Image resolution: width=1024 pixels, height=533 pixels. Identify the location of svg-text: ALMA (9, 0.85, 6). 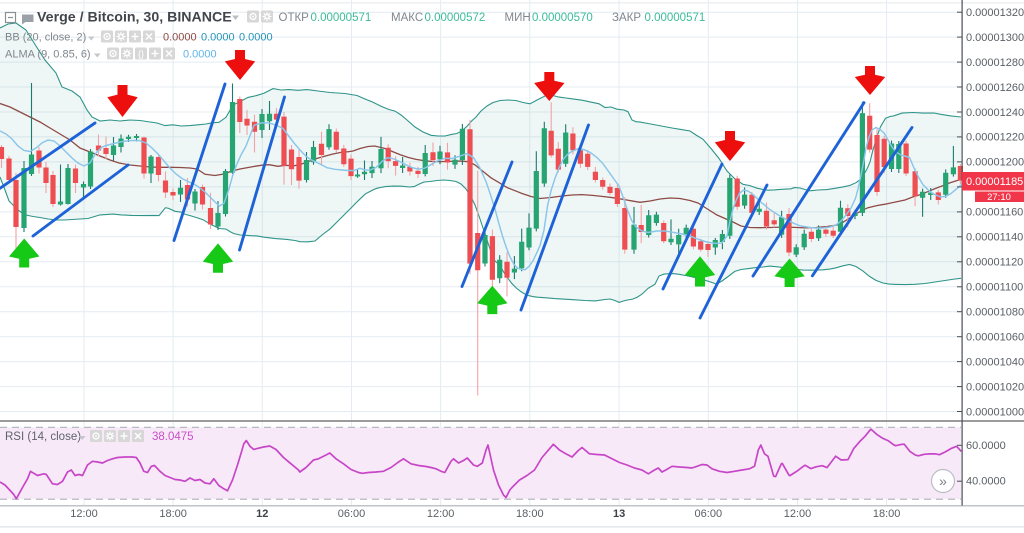
(48, 55).